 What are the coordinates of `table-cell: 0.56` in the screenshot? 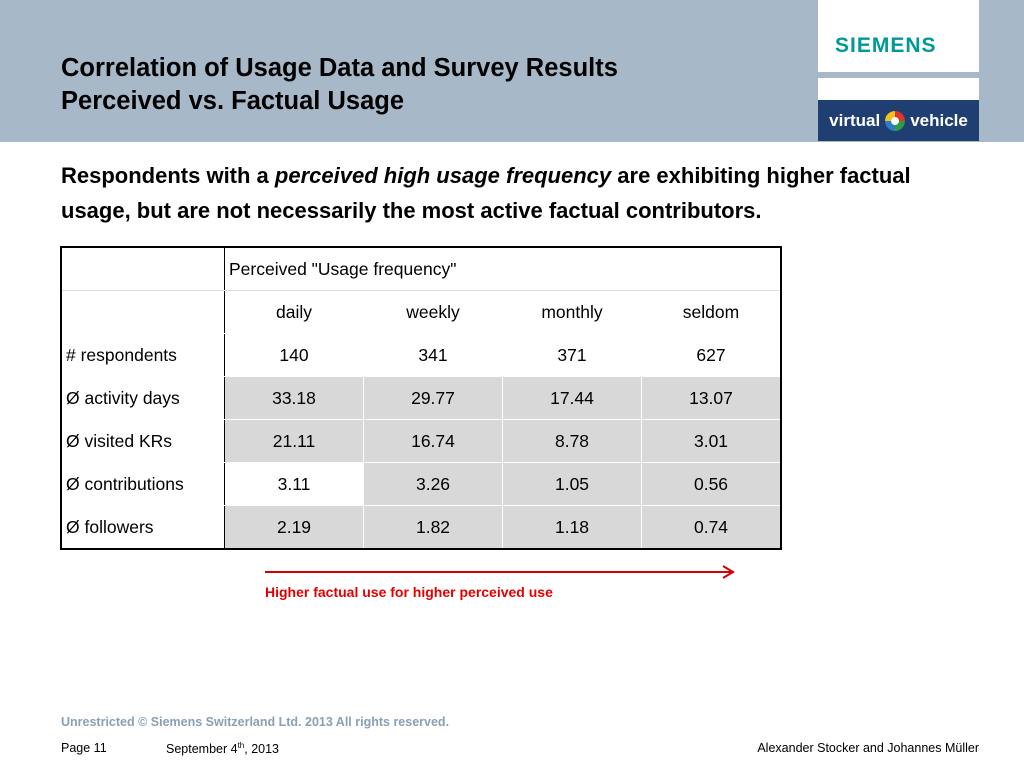 It's located at (711, 484).